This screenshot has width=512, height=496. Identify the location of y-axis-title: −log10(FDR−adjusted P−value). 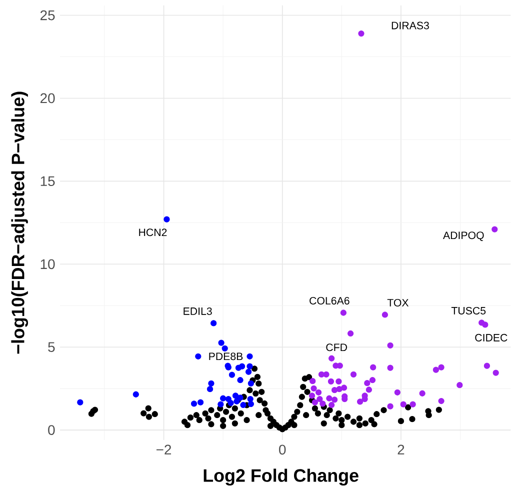
(19, 223).